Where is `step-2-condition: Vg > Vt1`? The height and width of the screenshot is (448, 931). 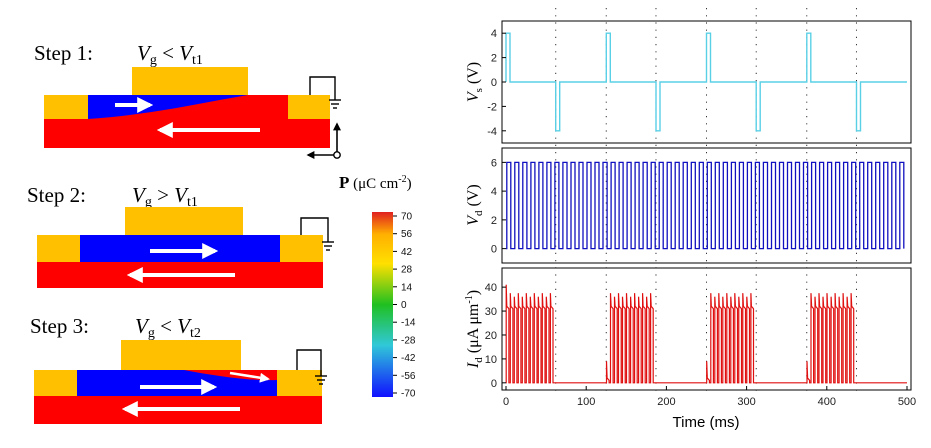
step-2-condition: Vg > Vt1 is located at coordinates (165, 196).